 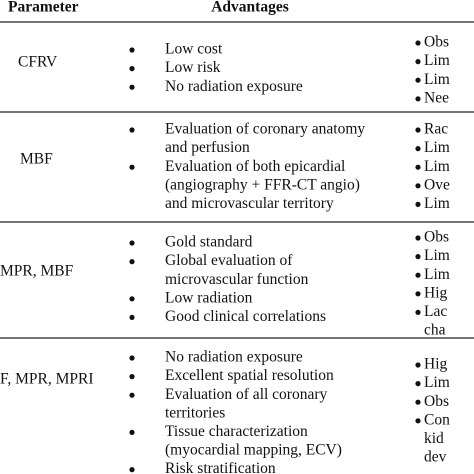 What do you see at coordinates (209, 242) in the screenshot?
I see `list-item-text: Gold standard` at bounding box center [209, 242].